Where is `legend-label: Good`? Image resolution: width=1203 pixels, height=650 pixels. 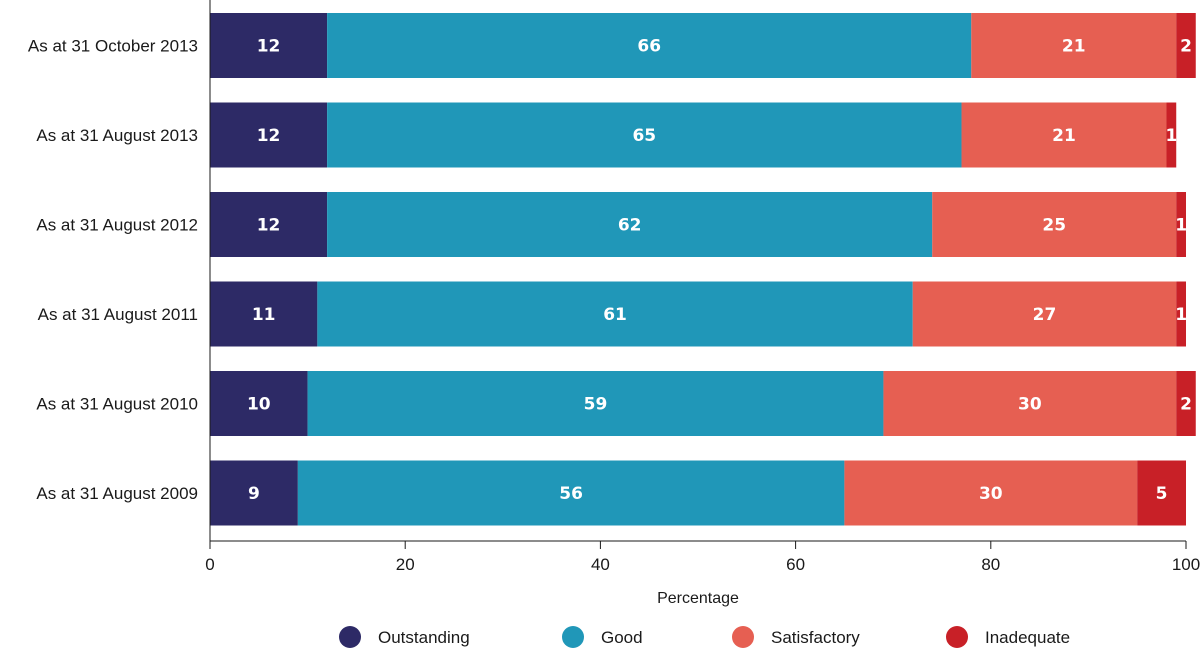
legend-label: Good is located at coordinates (622, 637).